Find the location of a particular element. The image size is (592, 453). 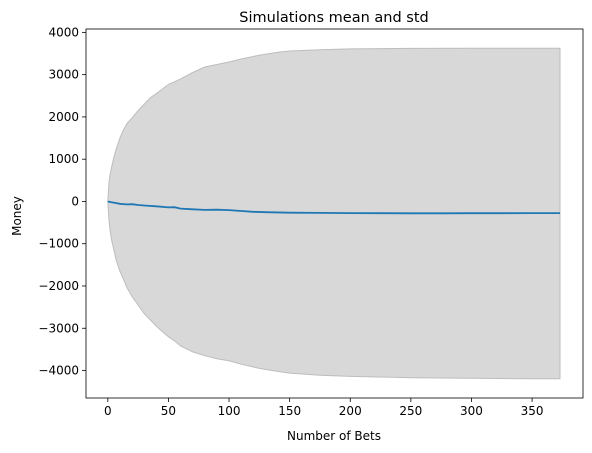

x-tick-label: 100 is located at coordinates (229, 411).